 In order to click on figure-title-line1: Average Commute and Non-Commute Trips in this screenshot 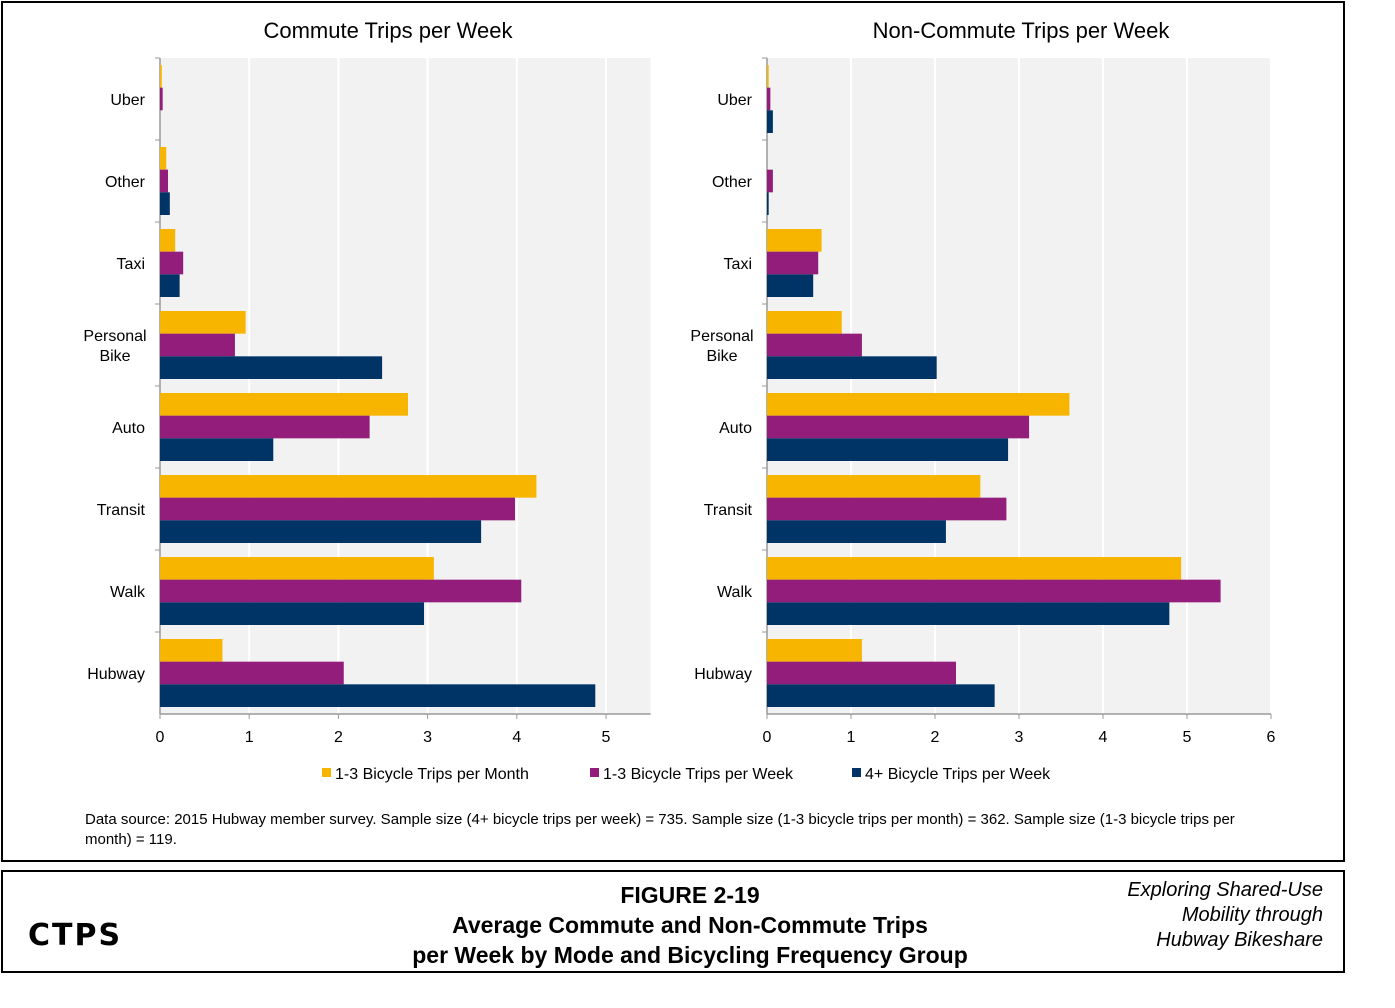, I will do `click(690, 925)`.